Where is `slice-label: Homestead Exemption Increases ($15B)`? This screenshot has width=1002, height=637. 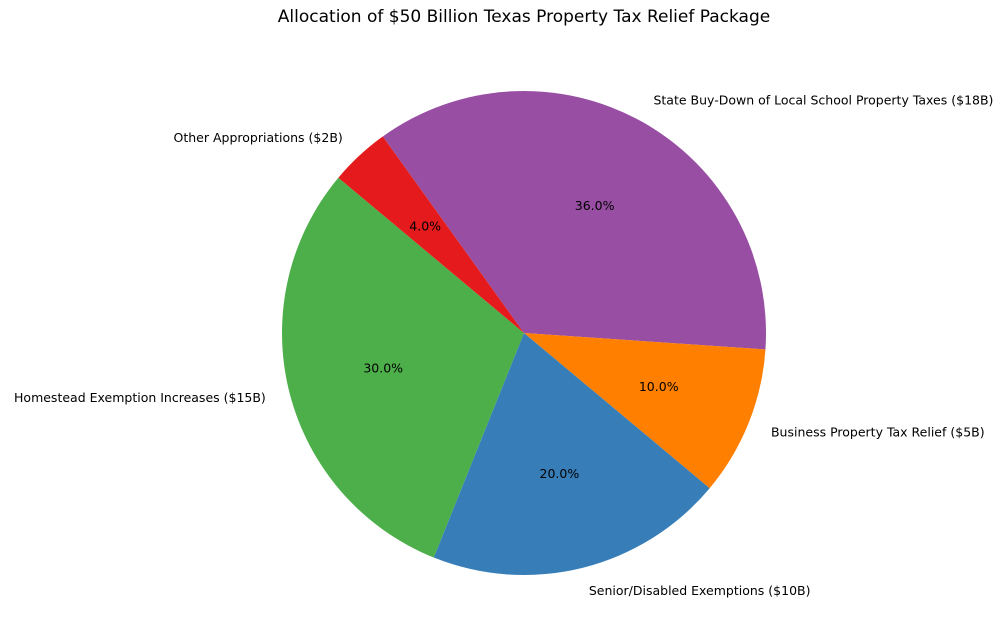
slice-label: Homestead Exemption Increases ($15B) is located at coordinates (140, 397).